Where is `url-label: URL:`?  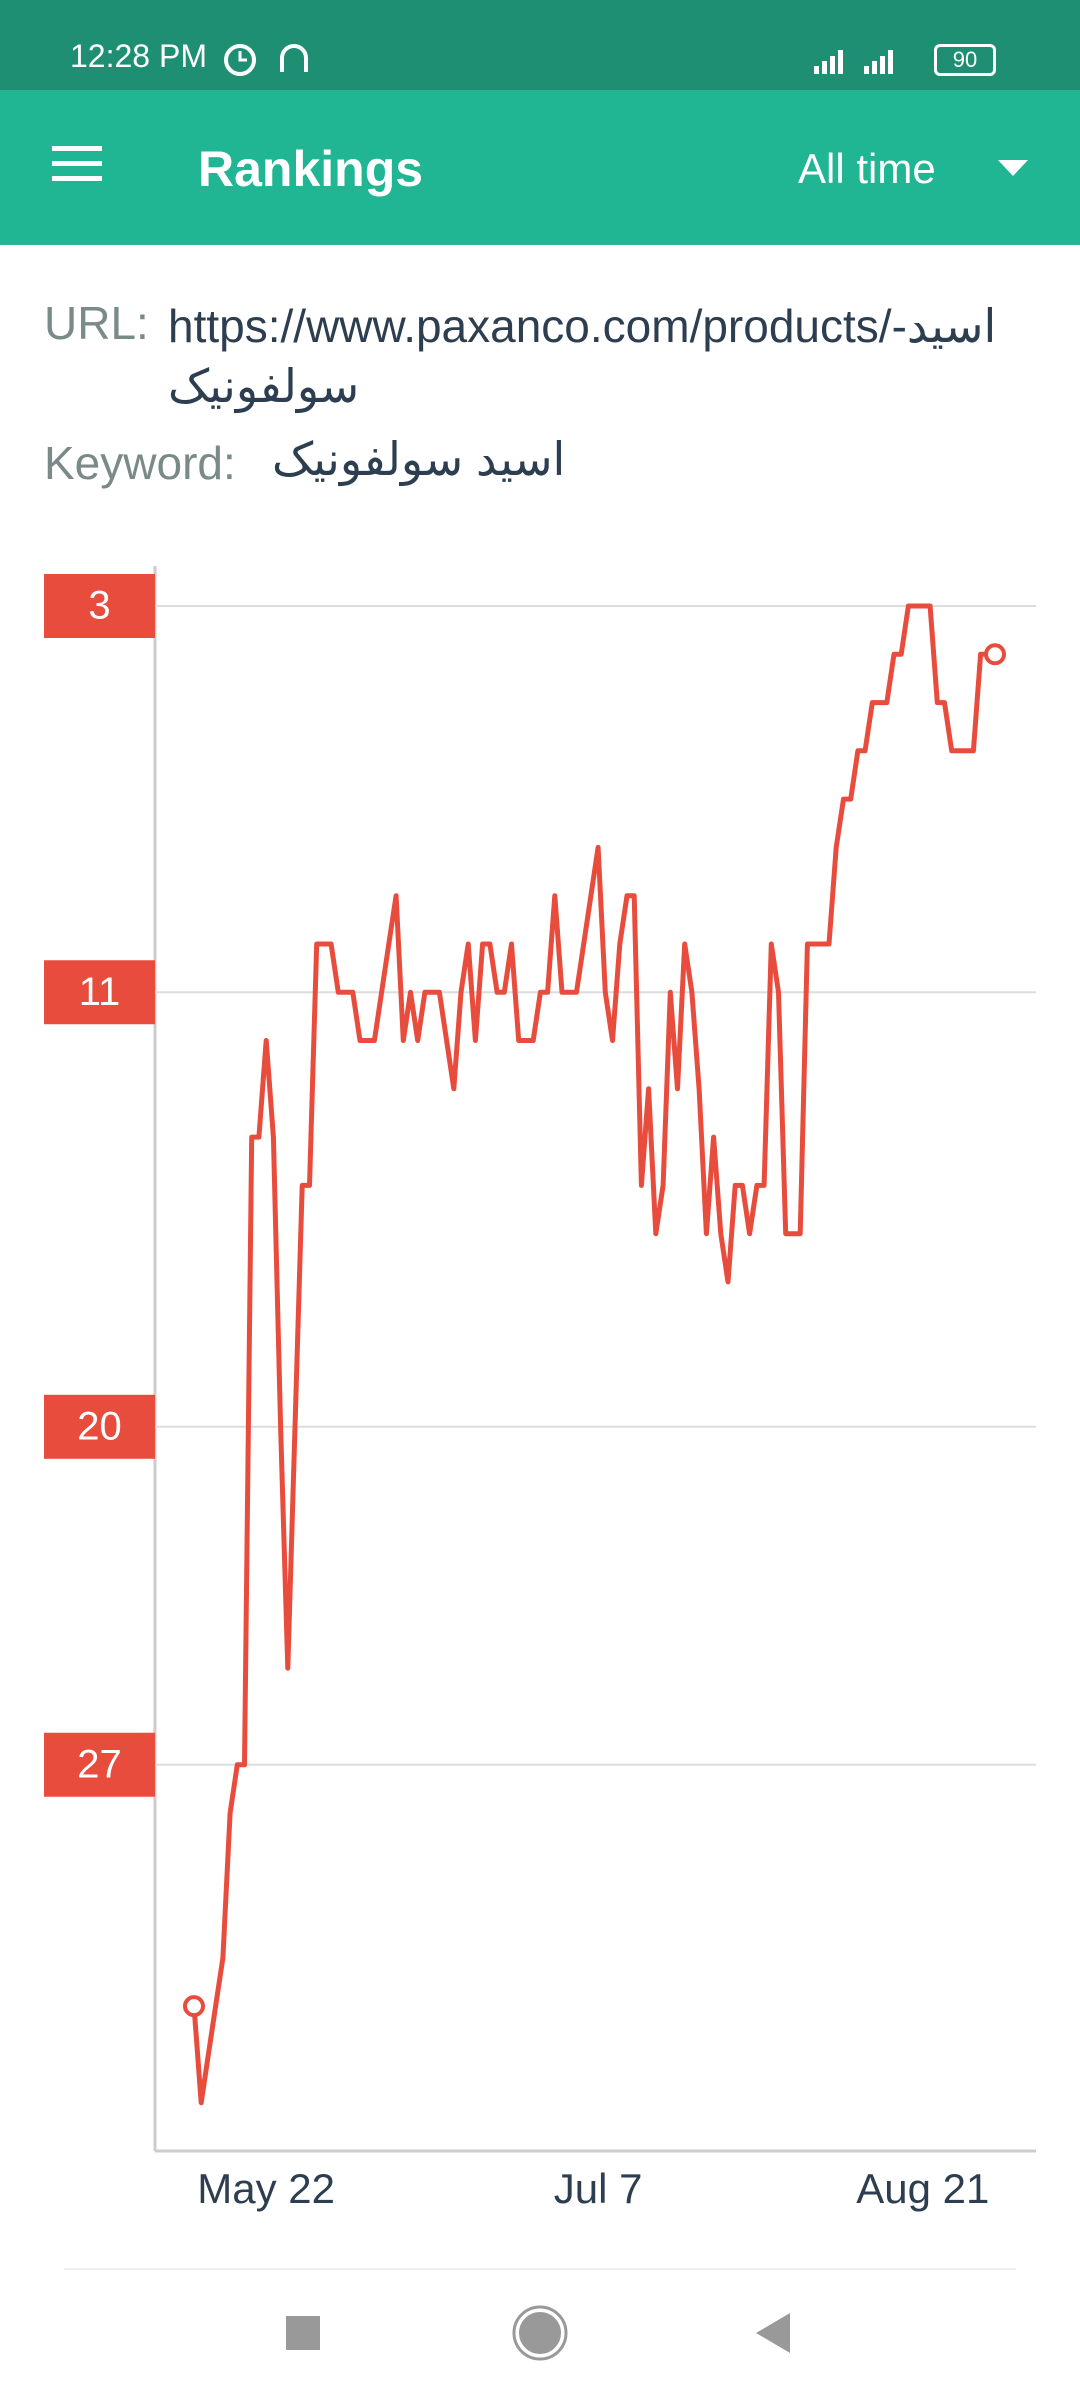 url-label: URL: is located at coordinates (96, 323).